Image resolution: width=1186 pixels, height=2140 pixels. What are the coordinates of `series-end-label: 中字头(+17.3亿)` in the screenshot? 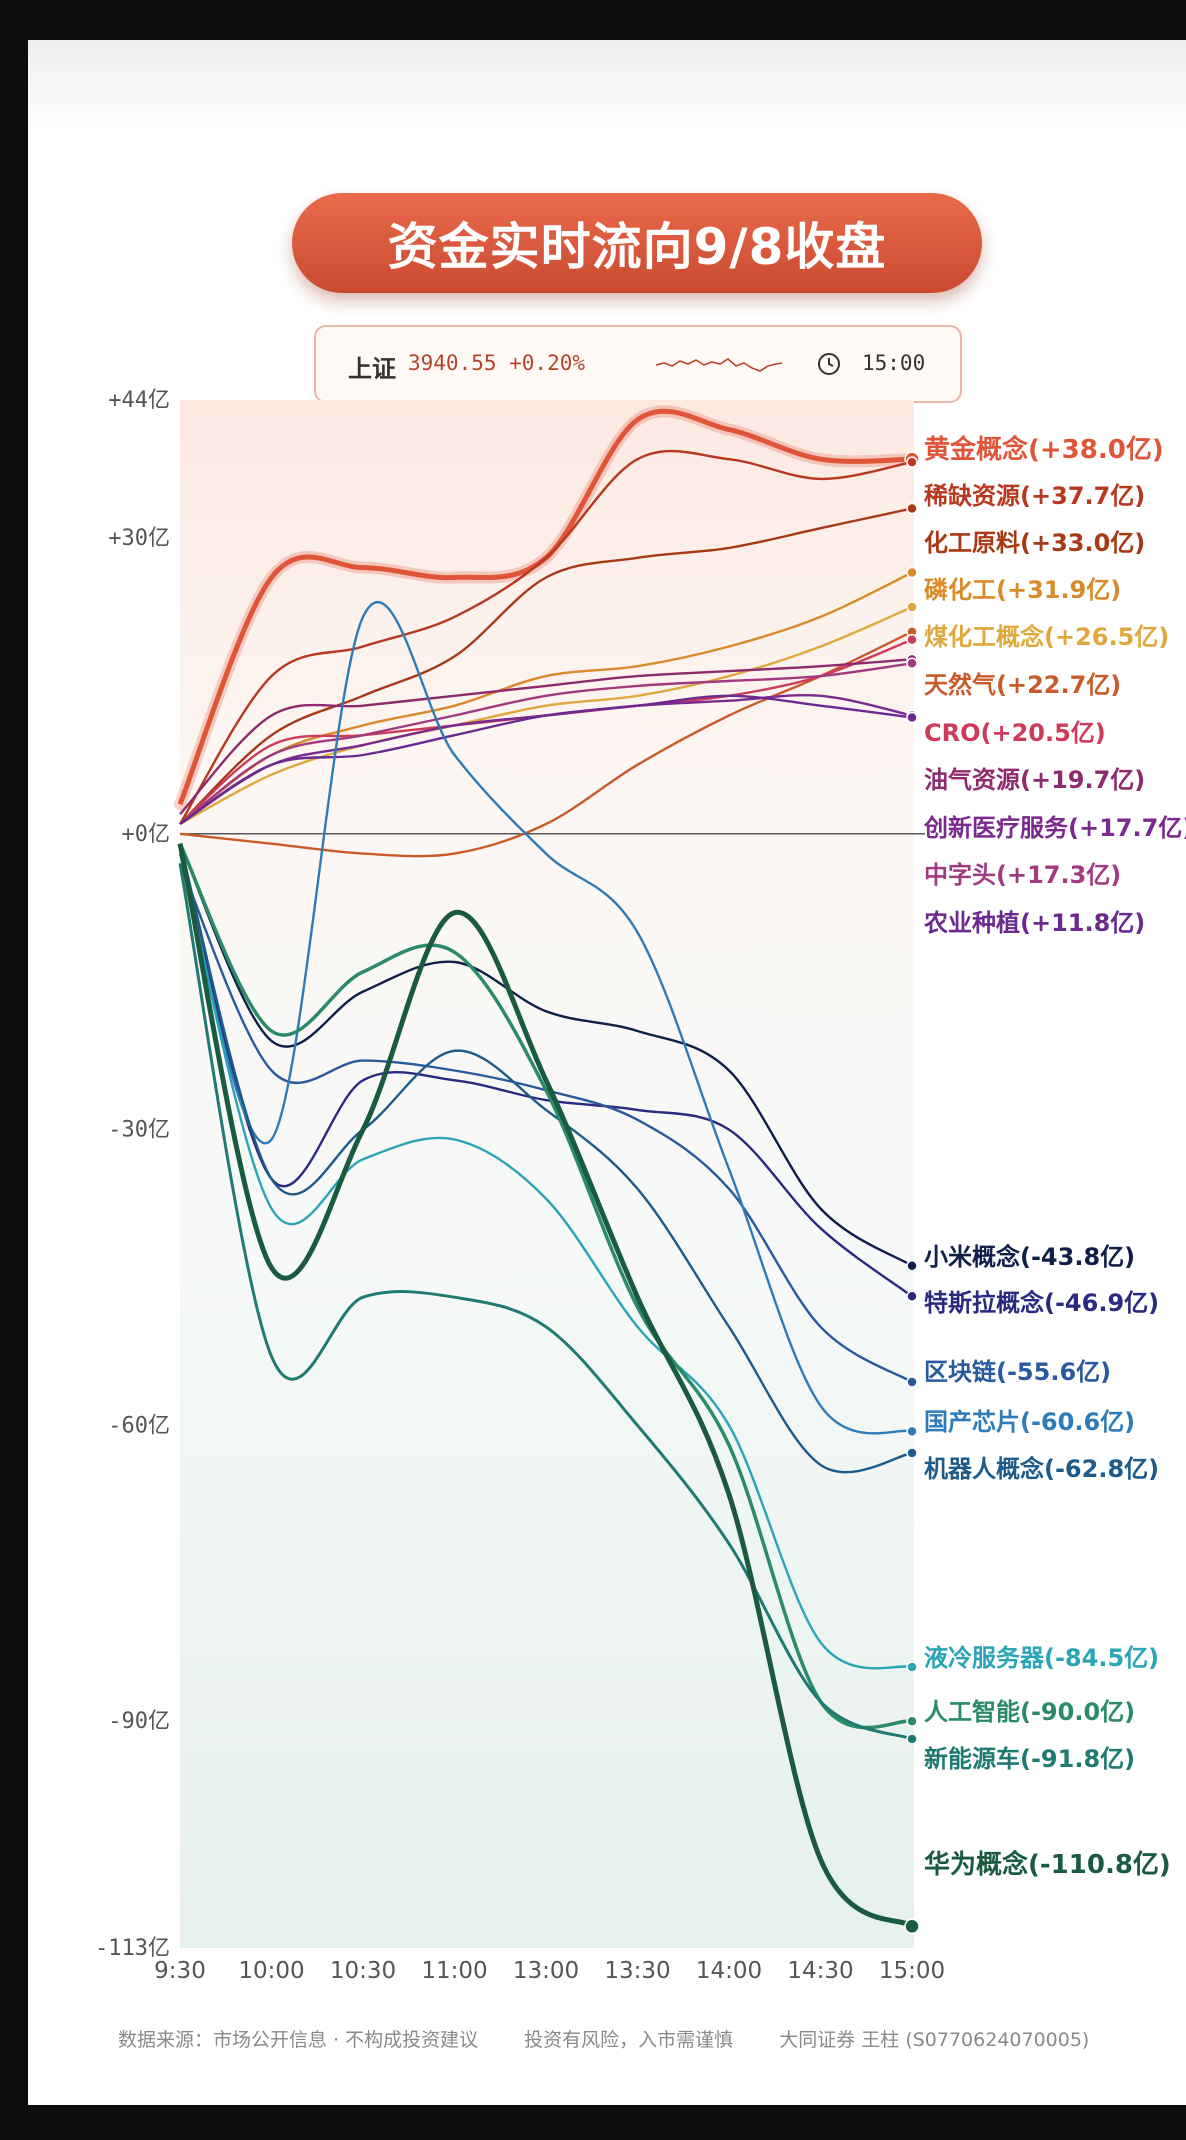 It's located at (1022, 875).